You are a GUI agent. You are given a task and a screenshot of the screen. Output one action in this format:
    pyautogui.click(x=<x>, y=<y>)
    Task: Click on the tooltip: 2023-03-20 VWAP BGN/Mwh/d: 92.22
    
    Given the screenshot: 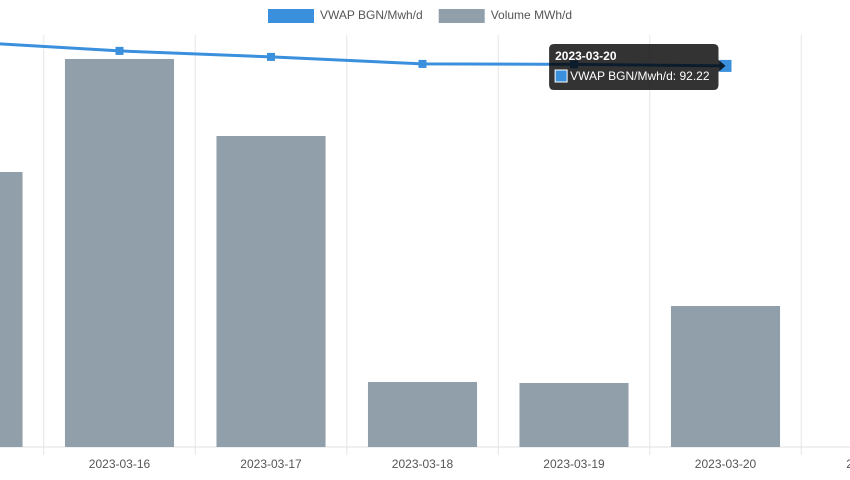 What is the action you would take?
    pyautogui.click(x=637, y=67)
    